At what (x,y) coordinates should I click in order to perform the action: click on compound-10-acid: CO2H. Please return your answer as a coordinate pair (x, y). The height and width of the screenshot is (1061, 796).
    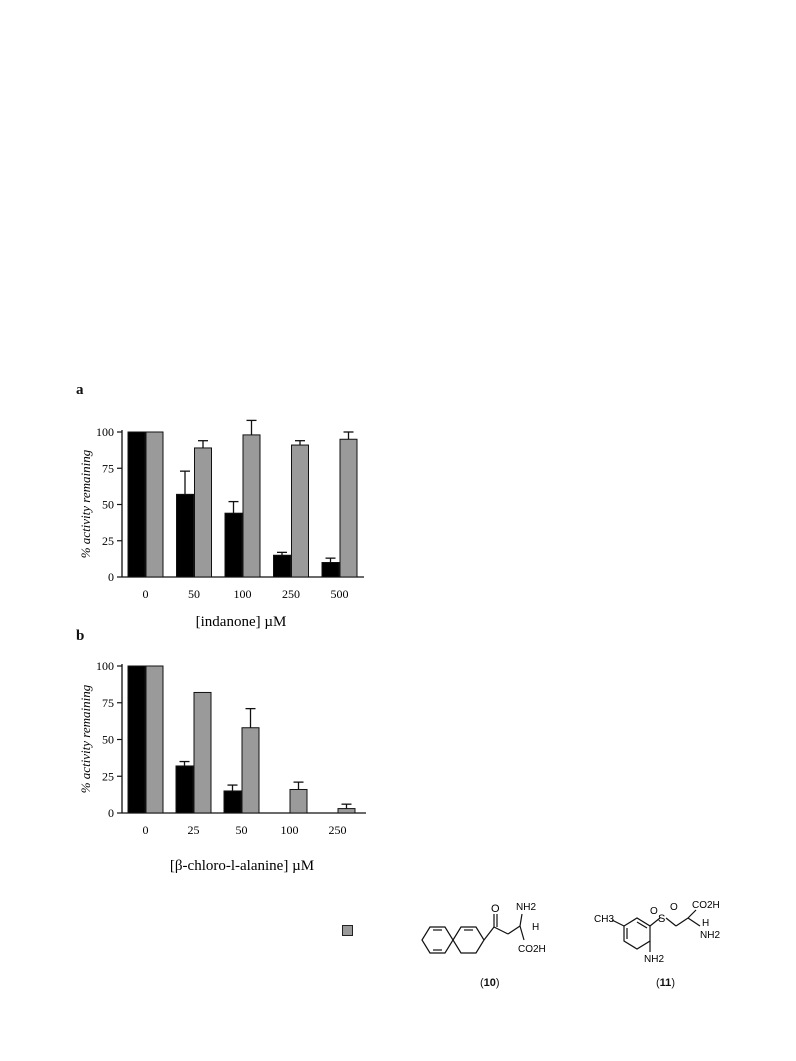
    Looking at the image, I should click on (532, 949).